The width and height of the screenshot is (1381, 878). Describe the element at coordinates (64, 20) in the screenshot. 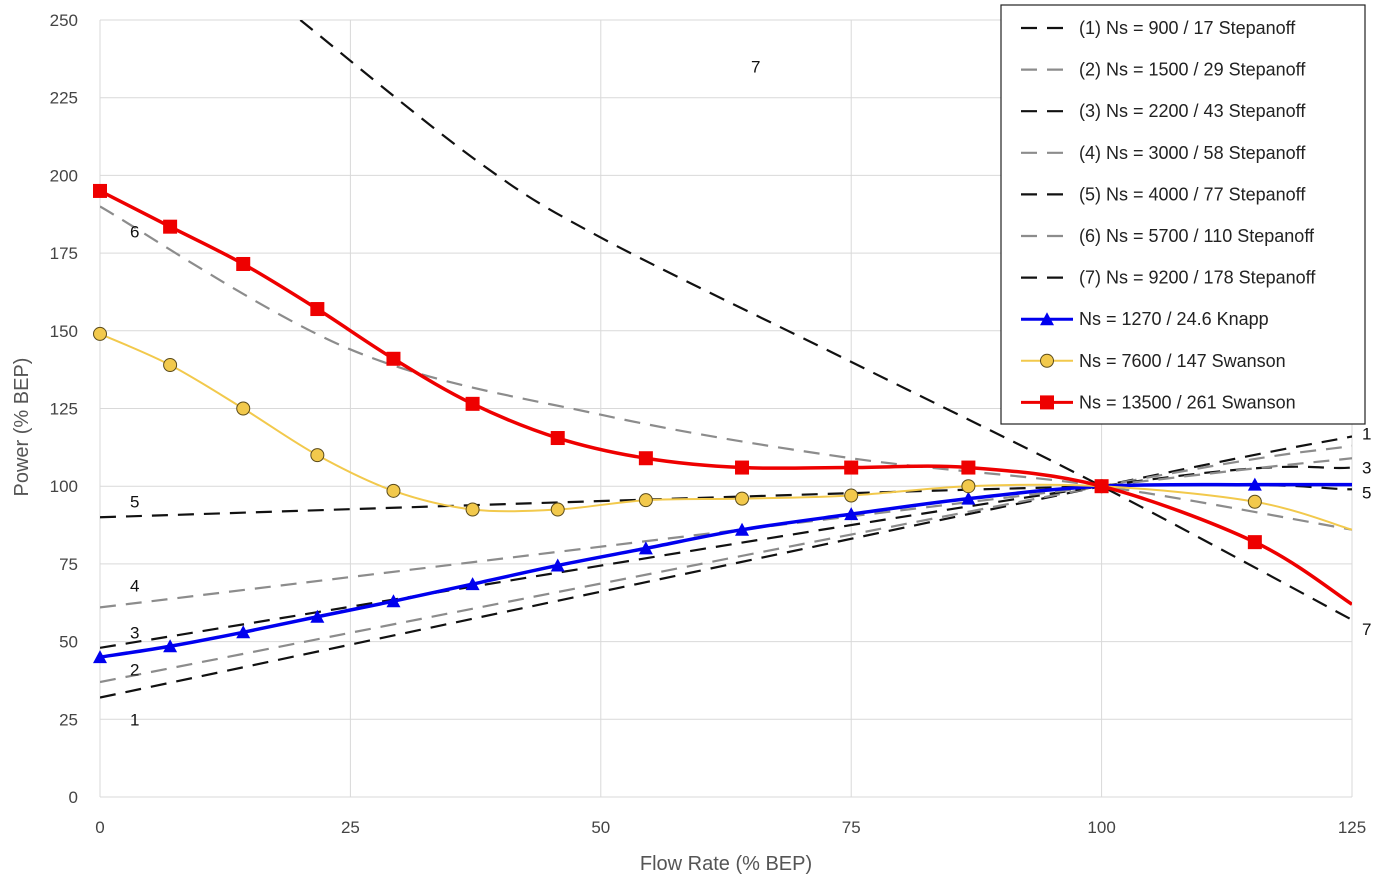

I see `y-tick-label: 250` at that location.